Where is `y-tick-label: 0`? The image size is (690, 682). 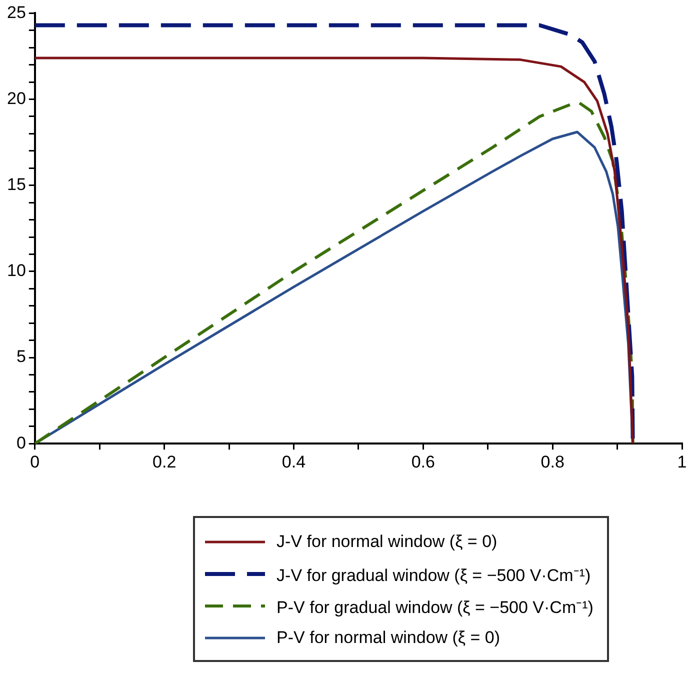
y-tick-label: 0 is located at coordinates (21, 442).